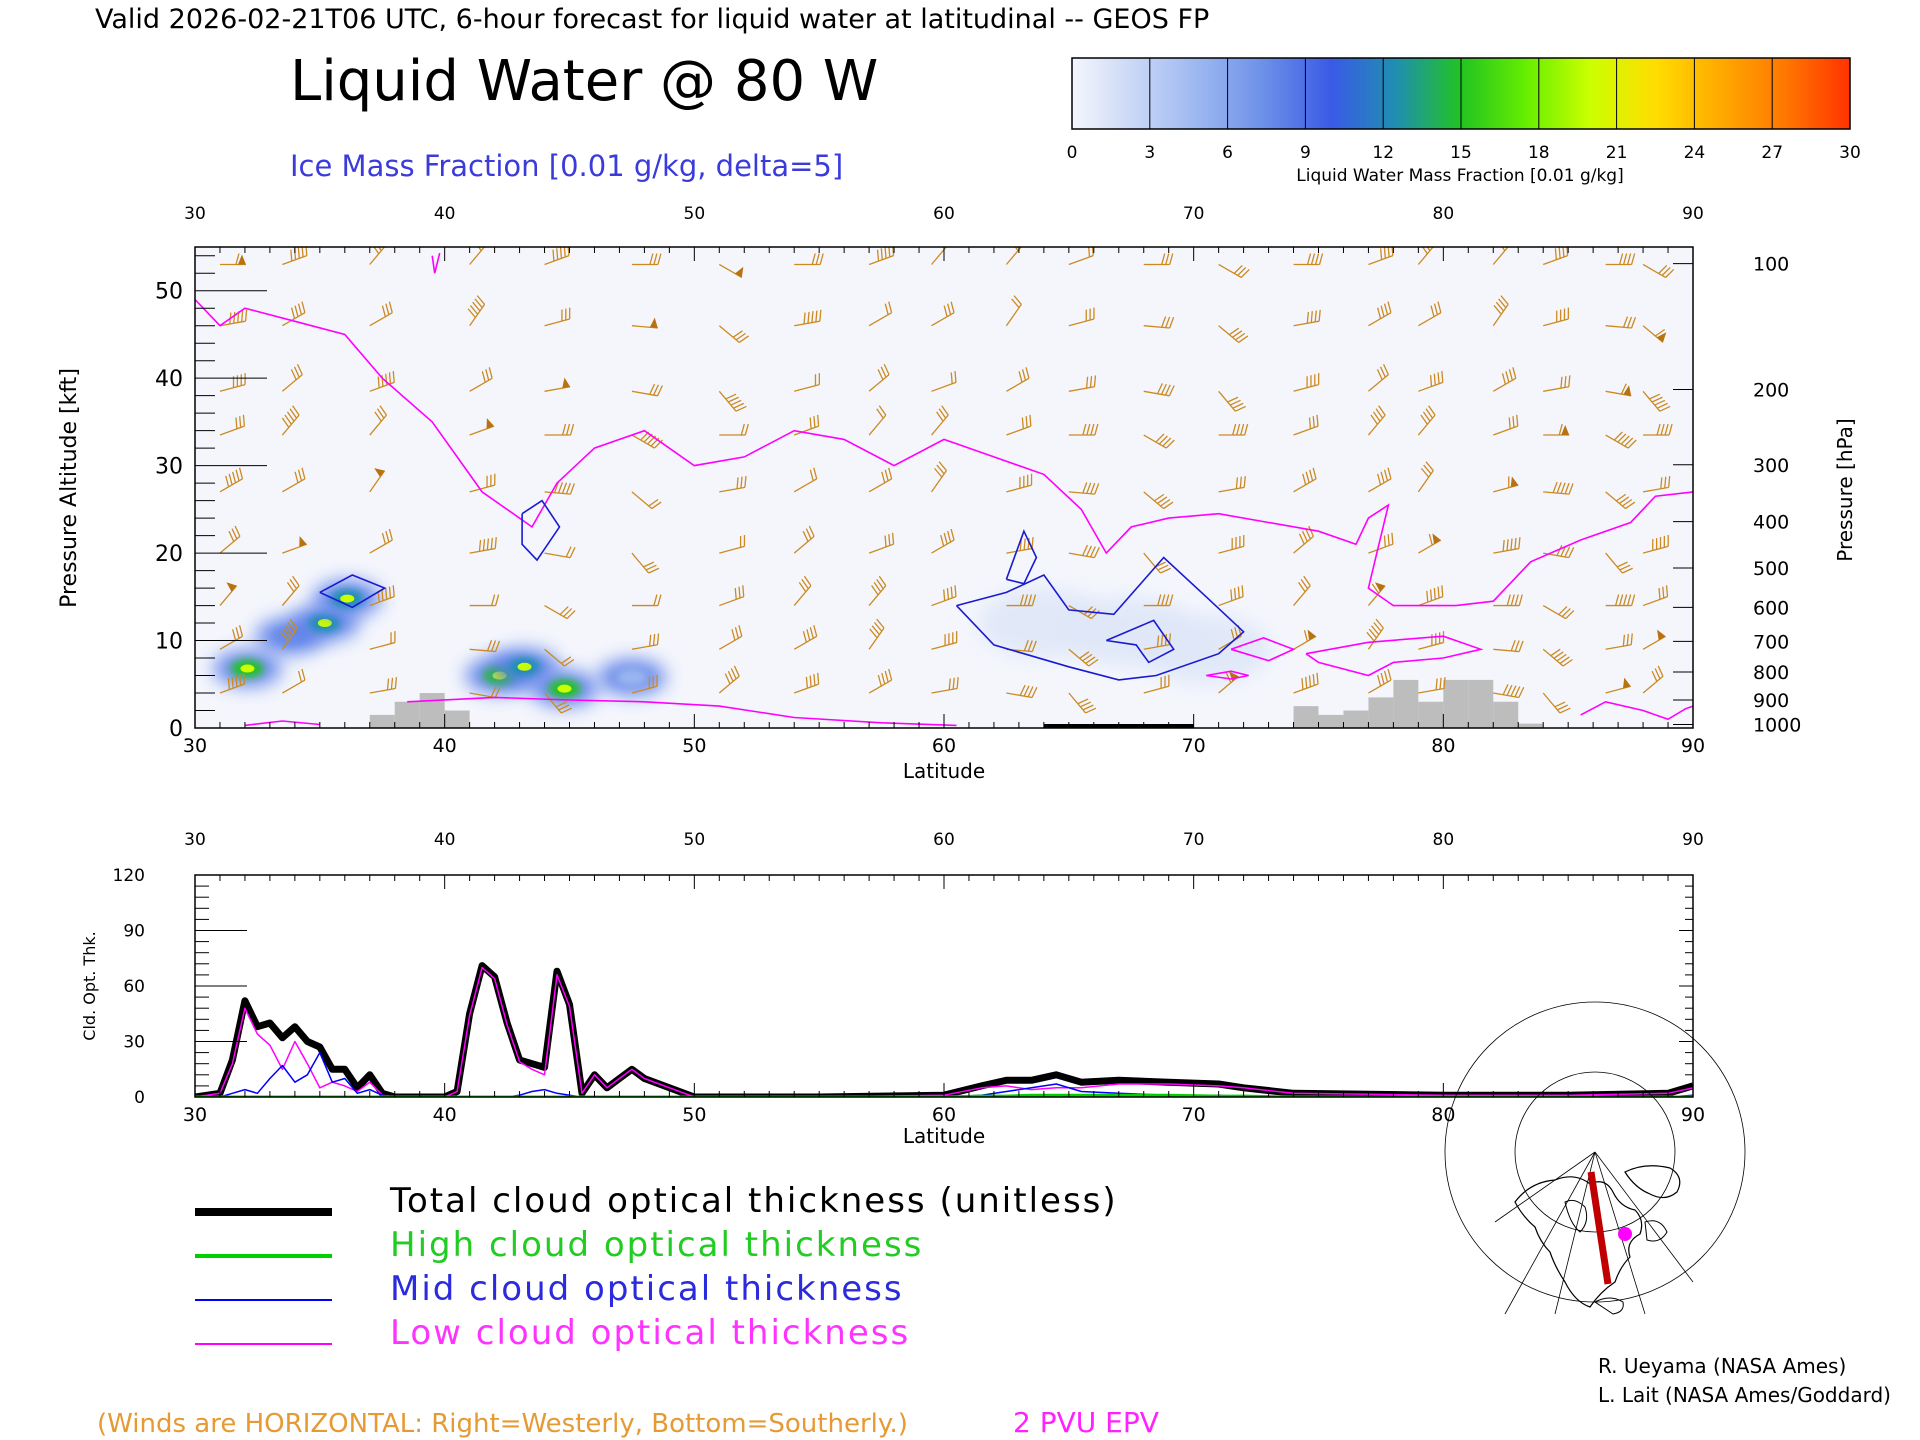 Image resolution: width=1920 pixels, height=1440 pixels. Describe the element at coordinates (1305, 153) in the screenshot. I see `colorbar-tick-label: 9` at that location.